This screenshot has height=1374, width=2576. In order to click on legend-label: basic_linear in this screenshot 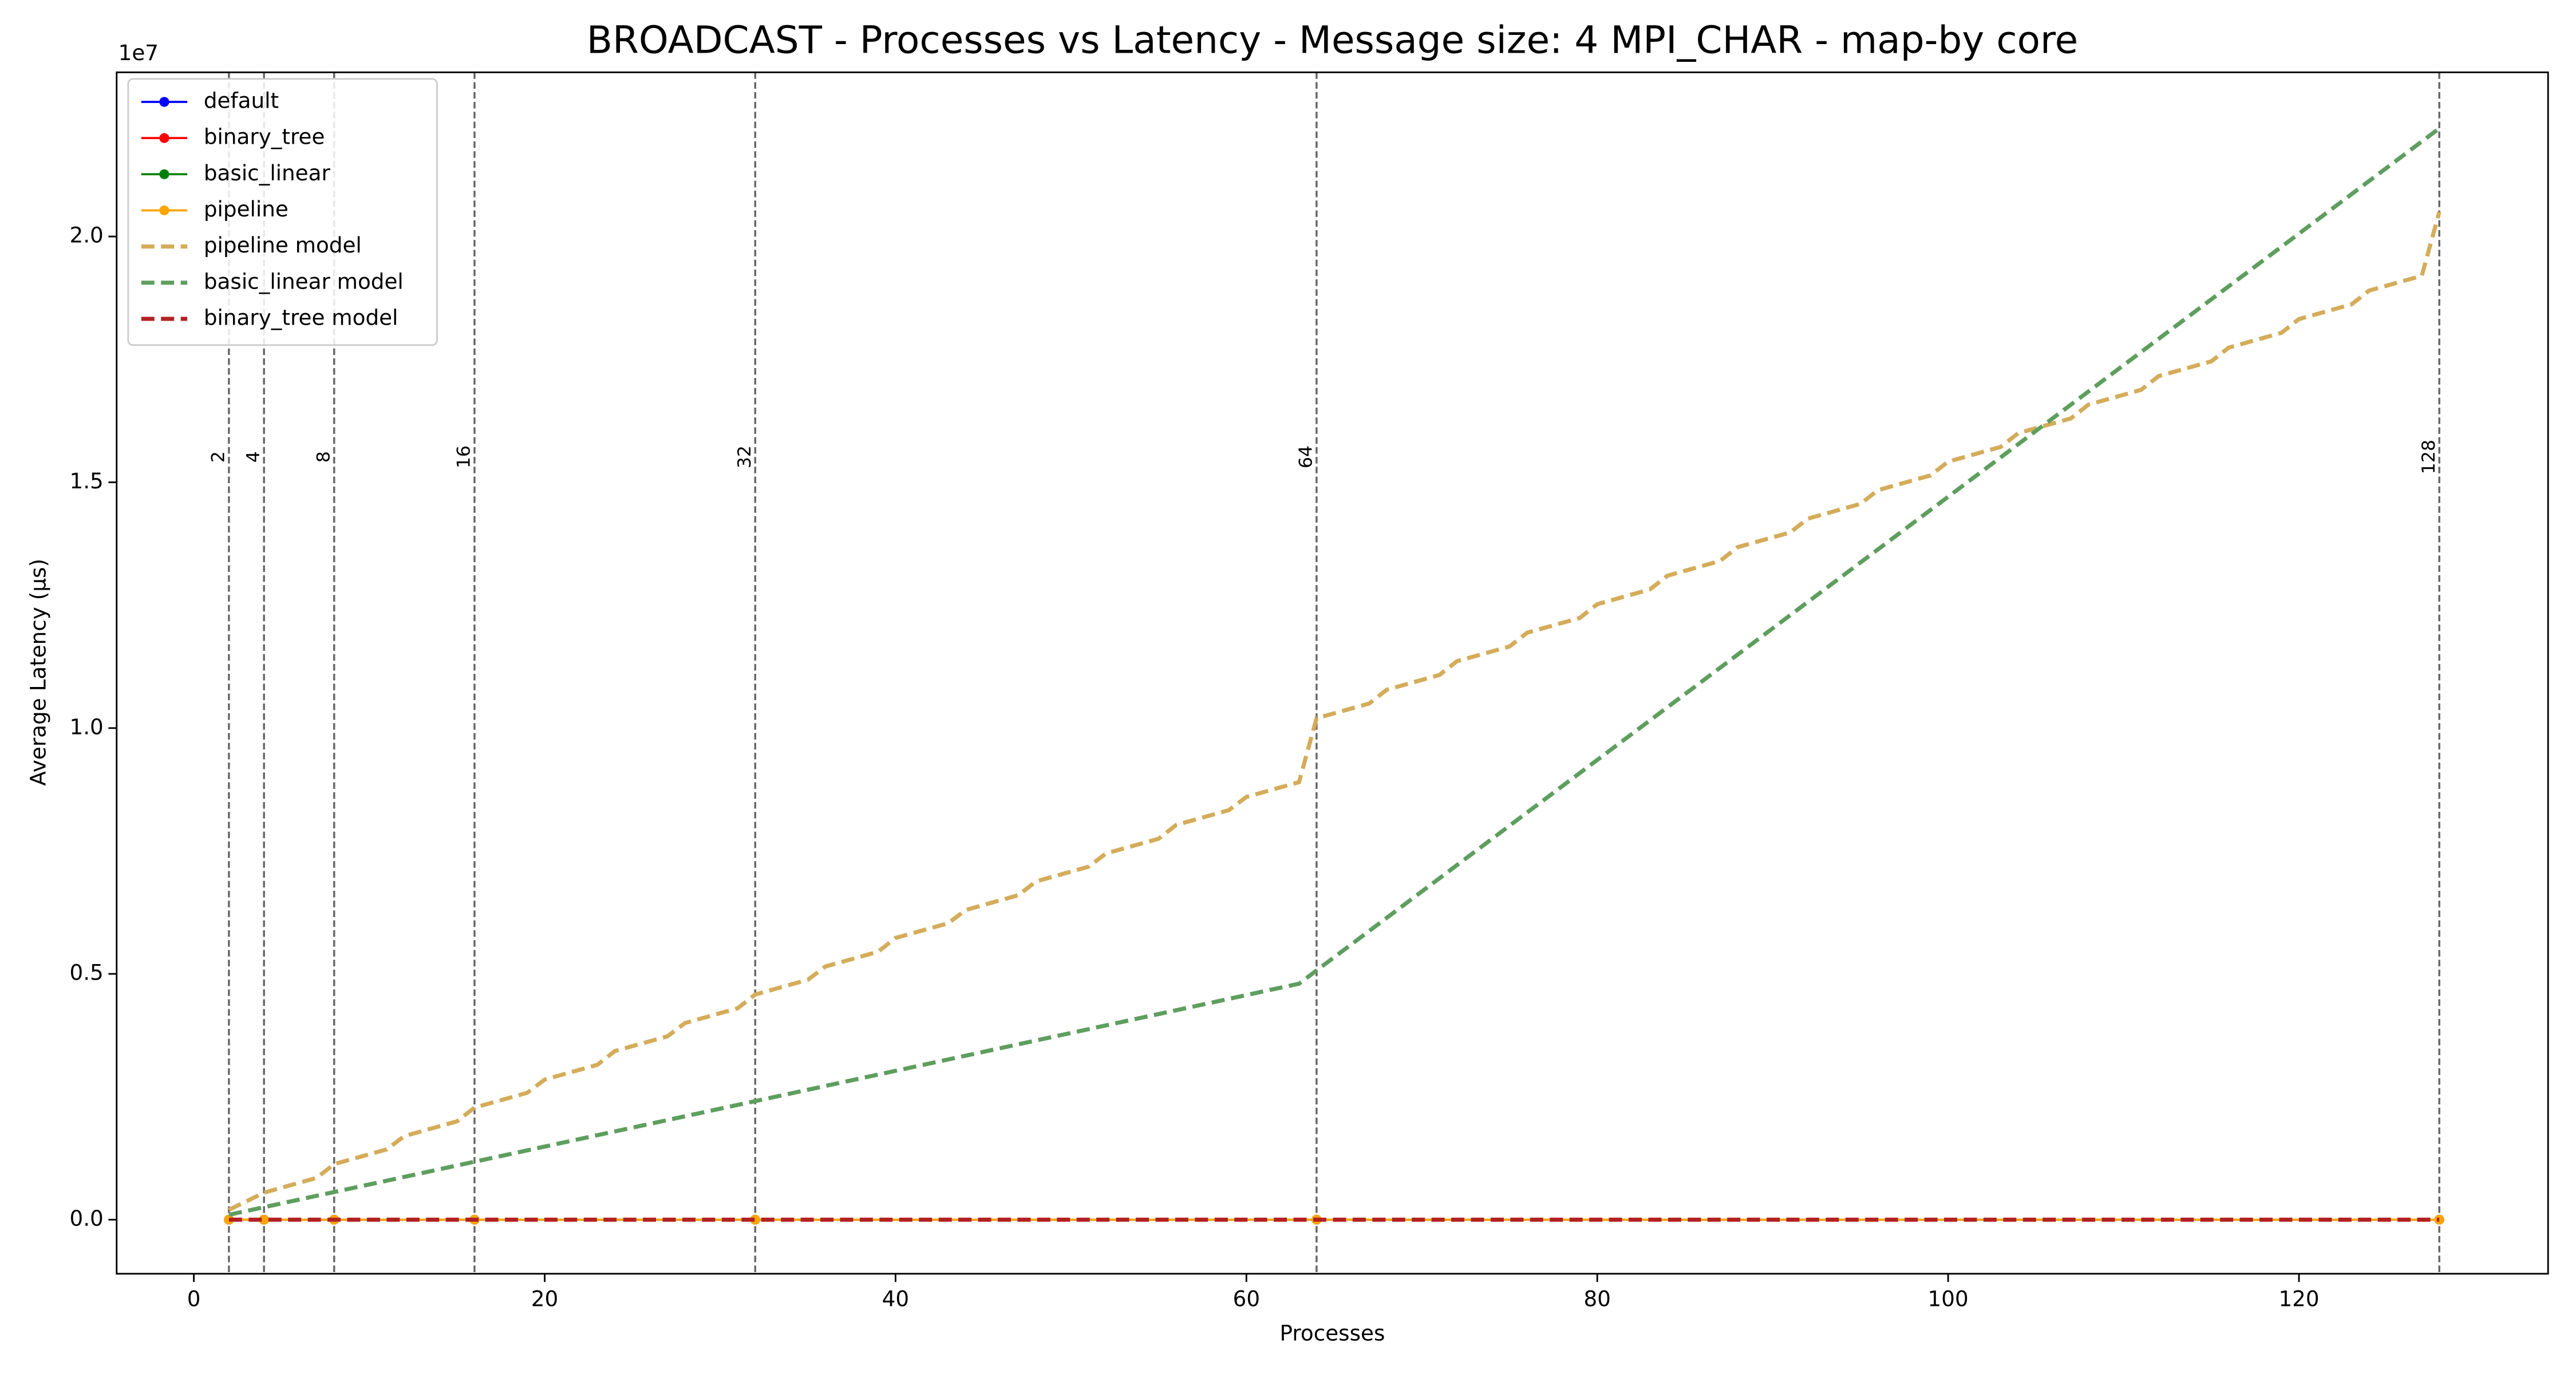, I will do `click(267, 172)`.